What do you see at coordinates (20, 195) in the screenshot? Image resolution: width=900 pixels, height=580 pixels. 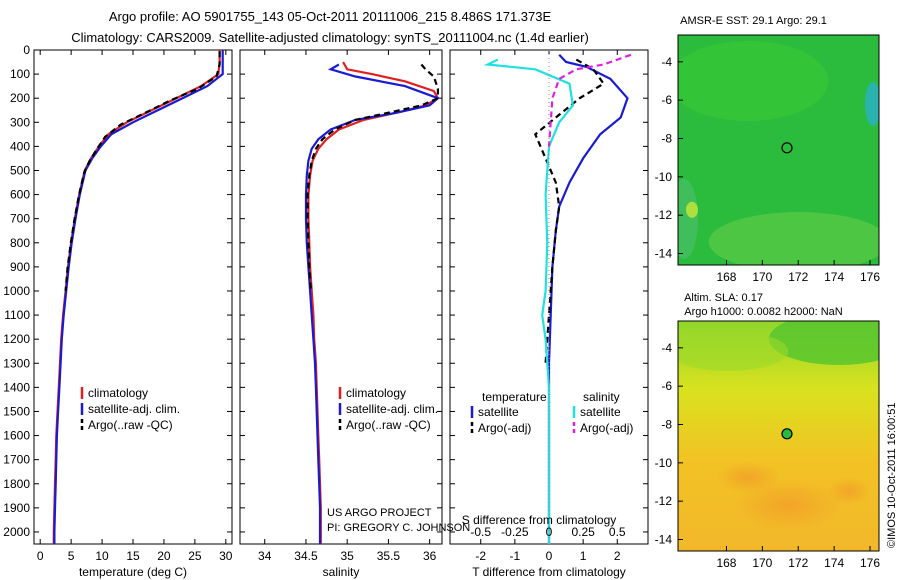 I see `y-tick-label: 600` at bounding box center [20, 195].